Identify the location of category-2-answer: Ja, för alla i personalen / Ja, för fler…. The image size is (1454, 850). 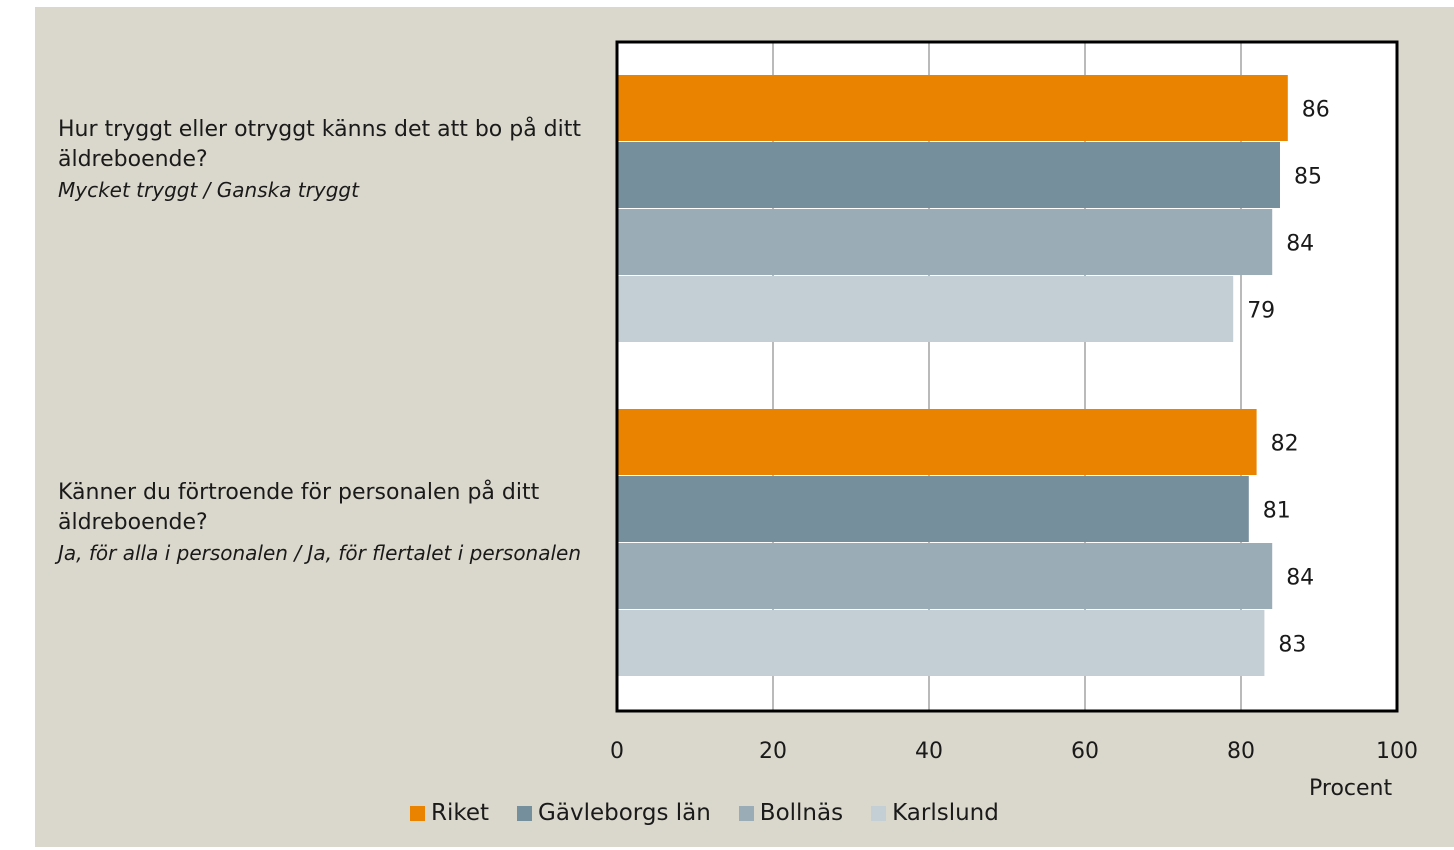
(320, 553).